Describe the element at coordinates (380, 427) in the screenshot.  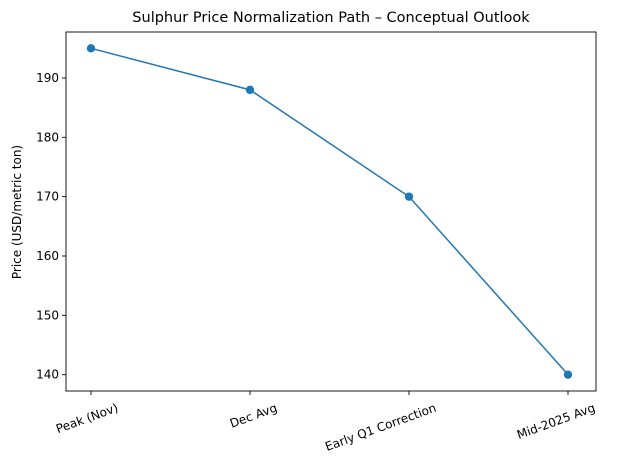
I see `x-tick-label: Early Q1 Correction` at that location.